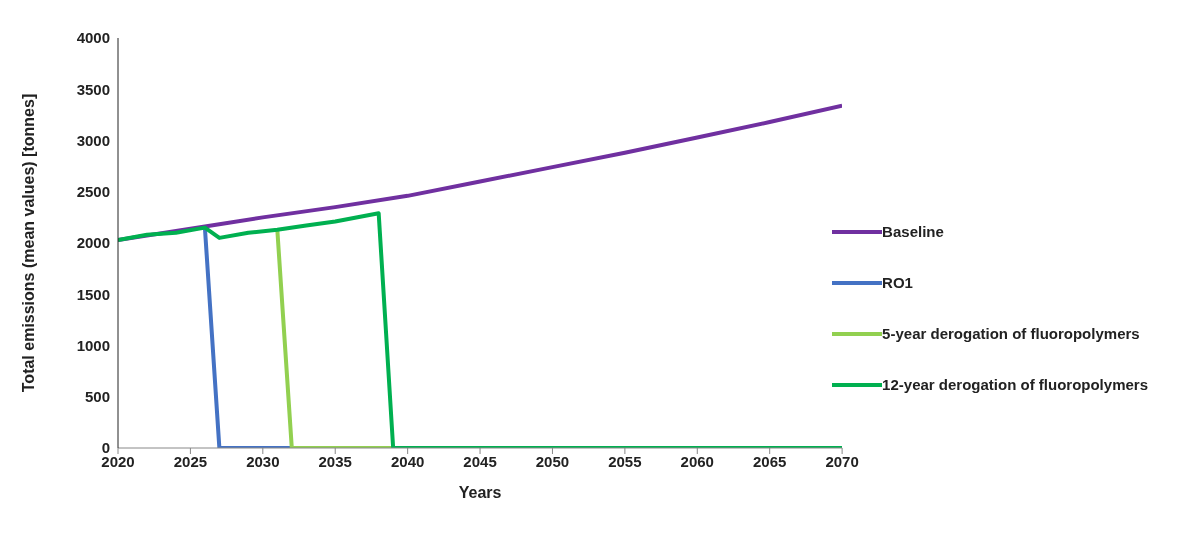 The width and height of the screenshot is (1197, 536). What do you see at coordinates (480, 492) in the screenshot?
I see `x-axis-title: Years` at bounding box center [480, 492].